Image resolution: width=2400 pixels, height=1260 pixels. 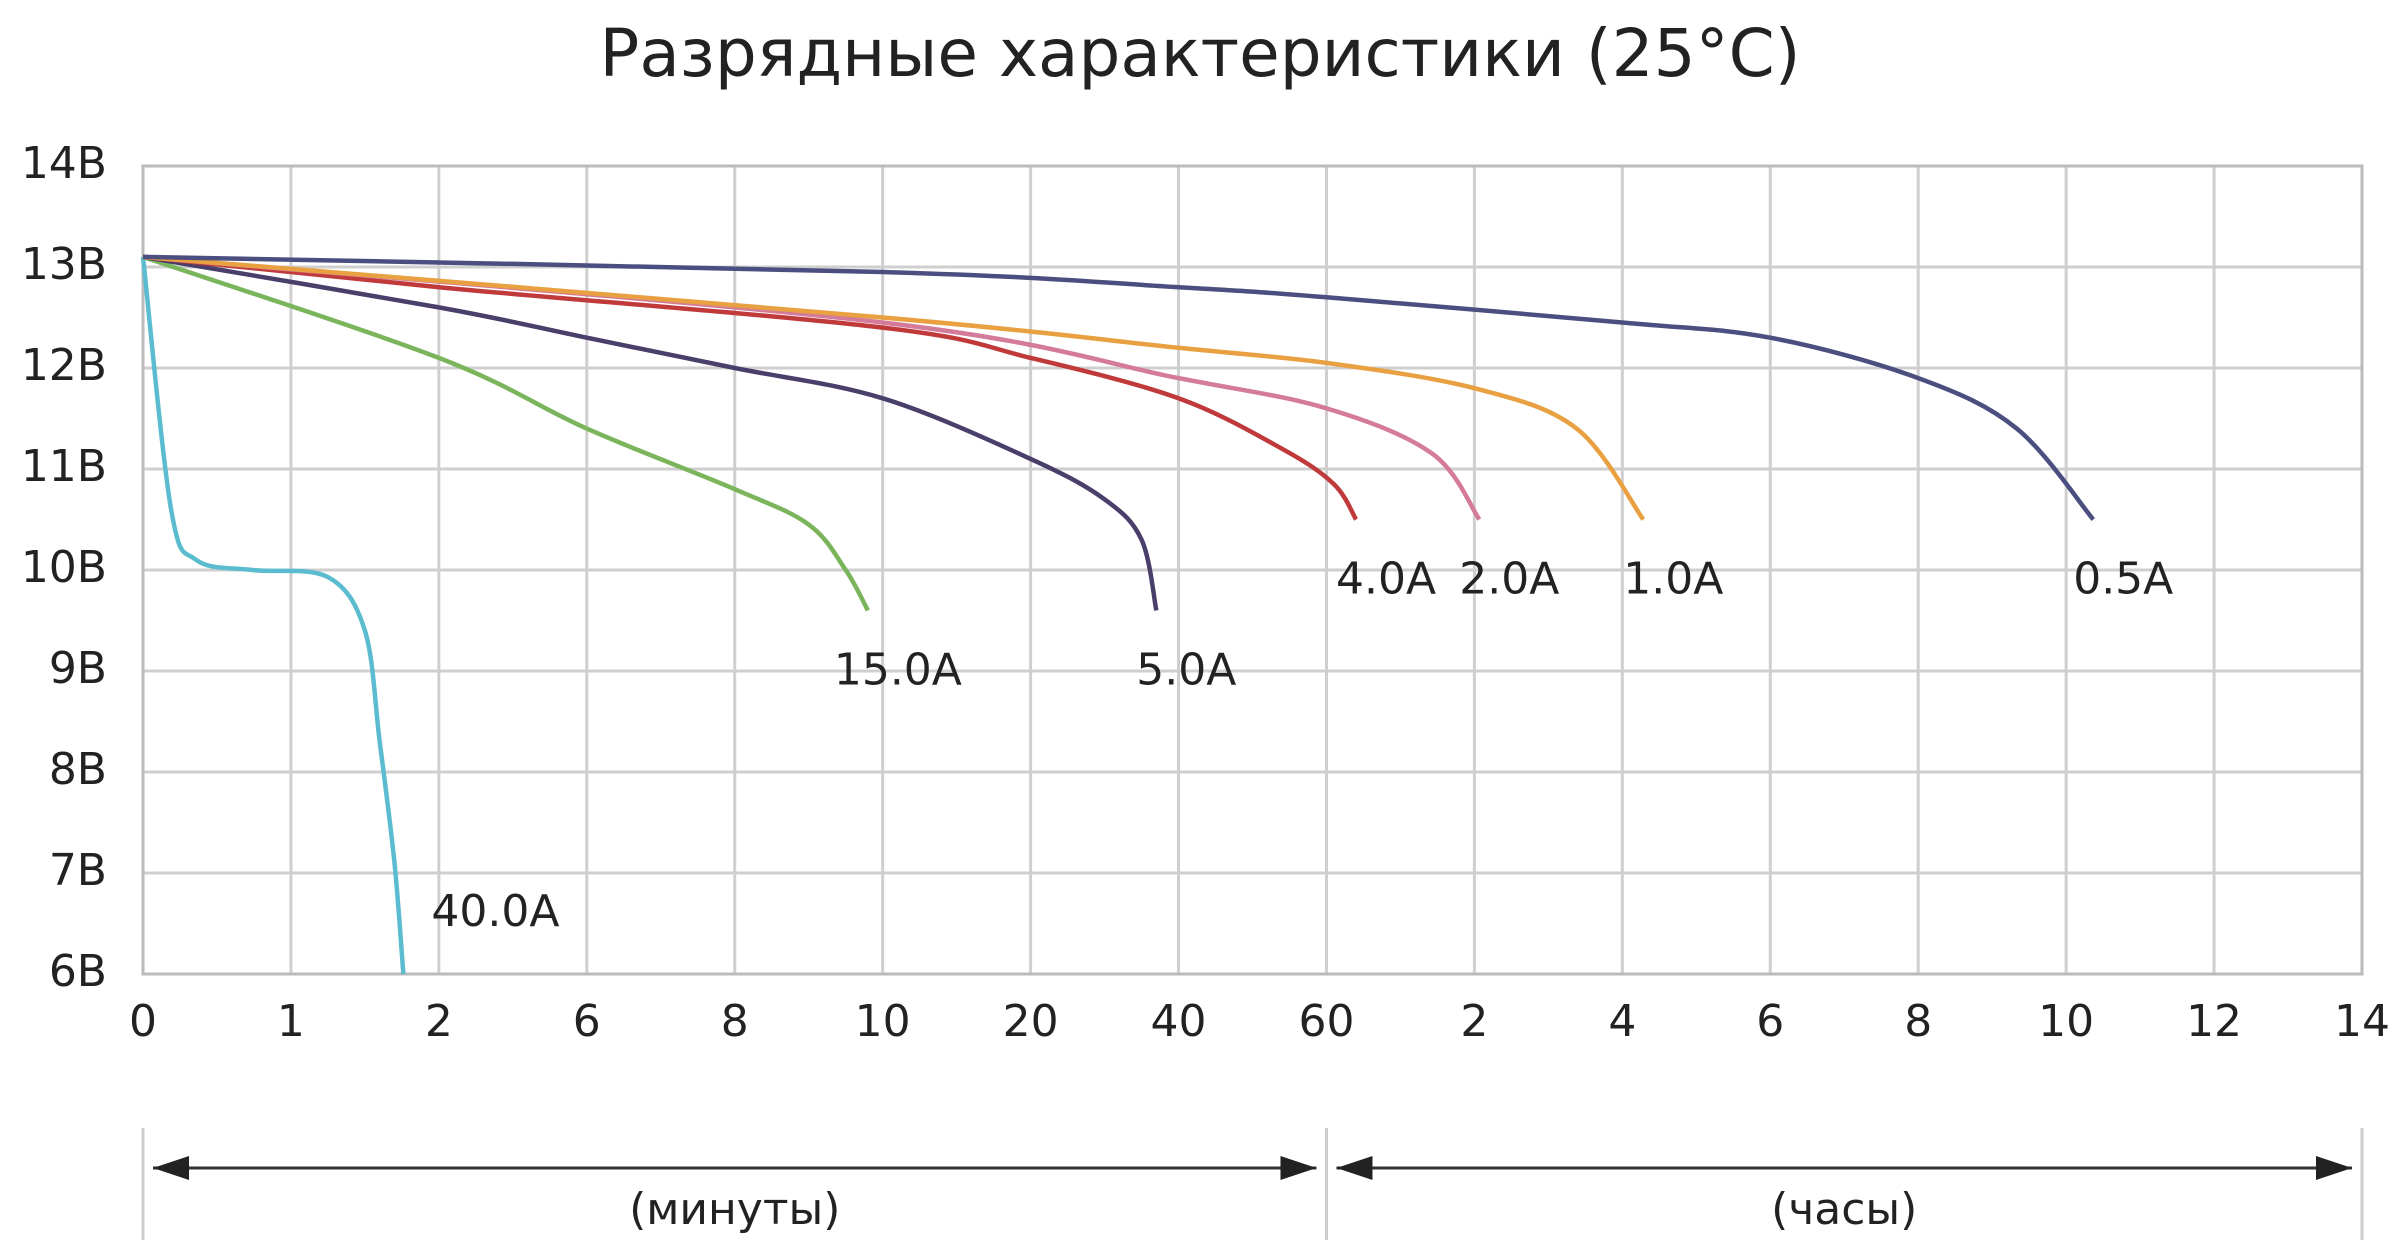 What do you see at coordinates (2123, 579) in the screenshot?
I see `series-label: 0.5A` at bounding box center [2123, 579].